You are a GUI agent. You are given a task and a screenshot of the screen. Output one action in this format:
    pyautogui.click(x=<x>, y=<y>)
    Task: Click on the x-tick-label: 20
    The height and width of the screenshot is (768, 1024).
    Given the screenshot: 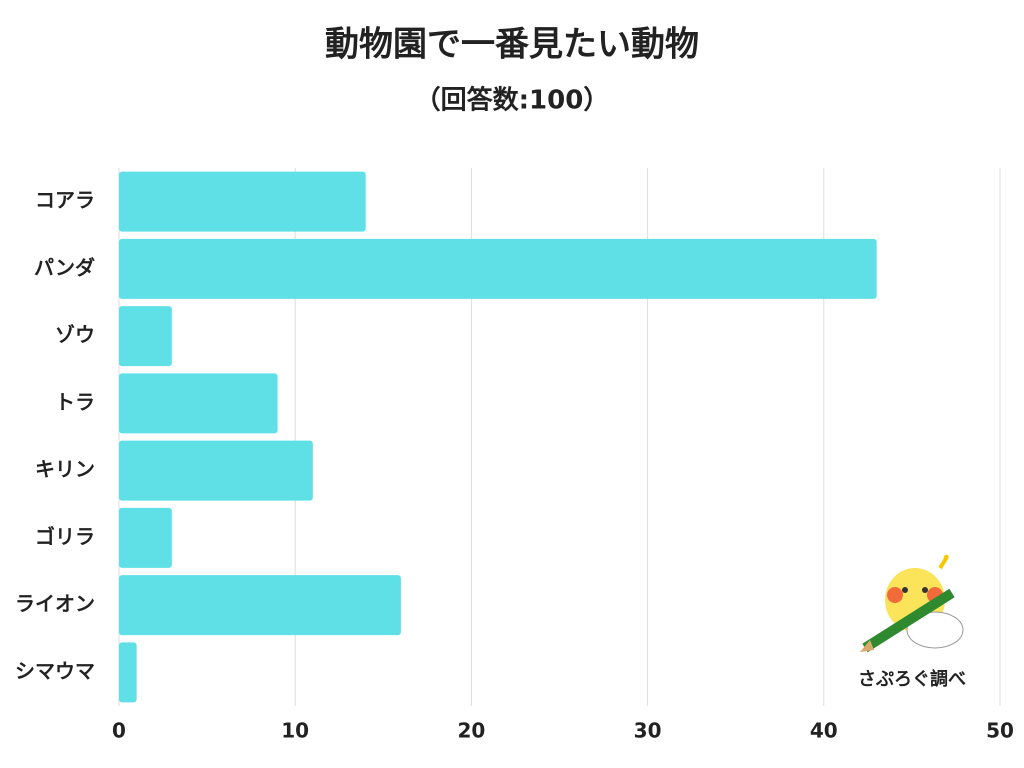 What is the action you would take?
    pyautogui.click(x=471, y=731)
    